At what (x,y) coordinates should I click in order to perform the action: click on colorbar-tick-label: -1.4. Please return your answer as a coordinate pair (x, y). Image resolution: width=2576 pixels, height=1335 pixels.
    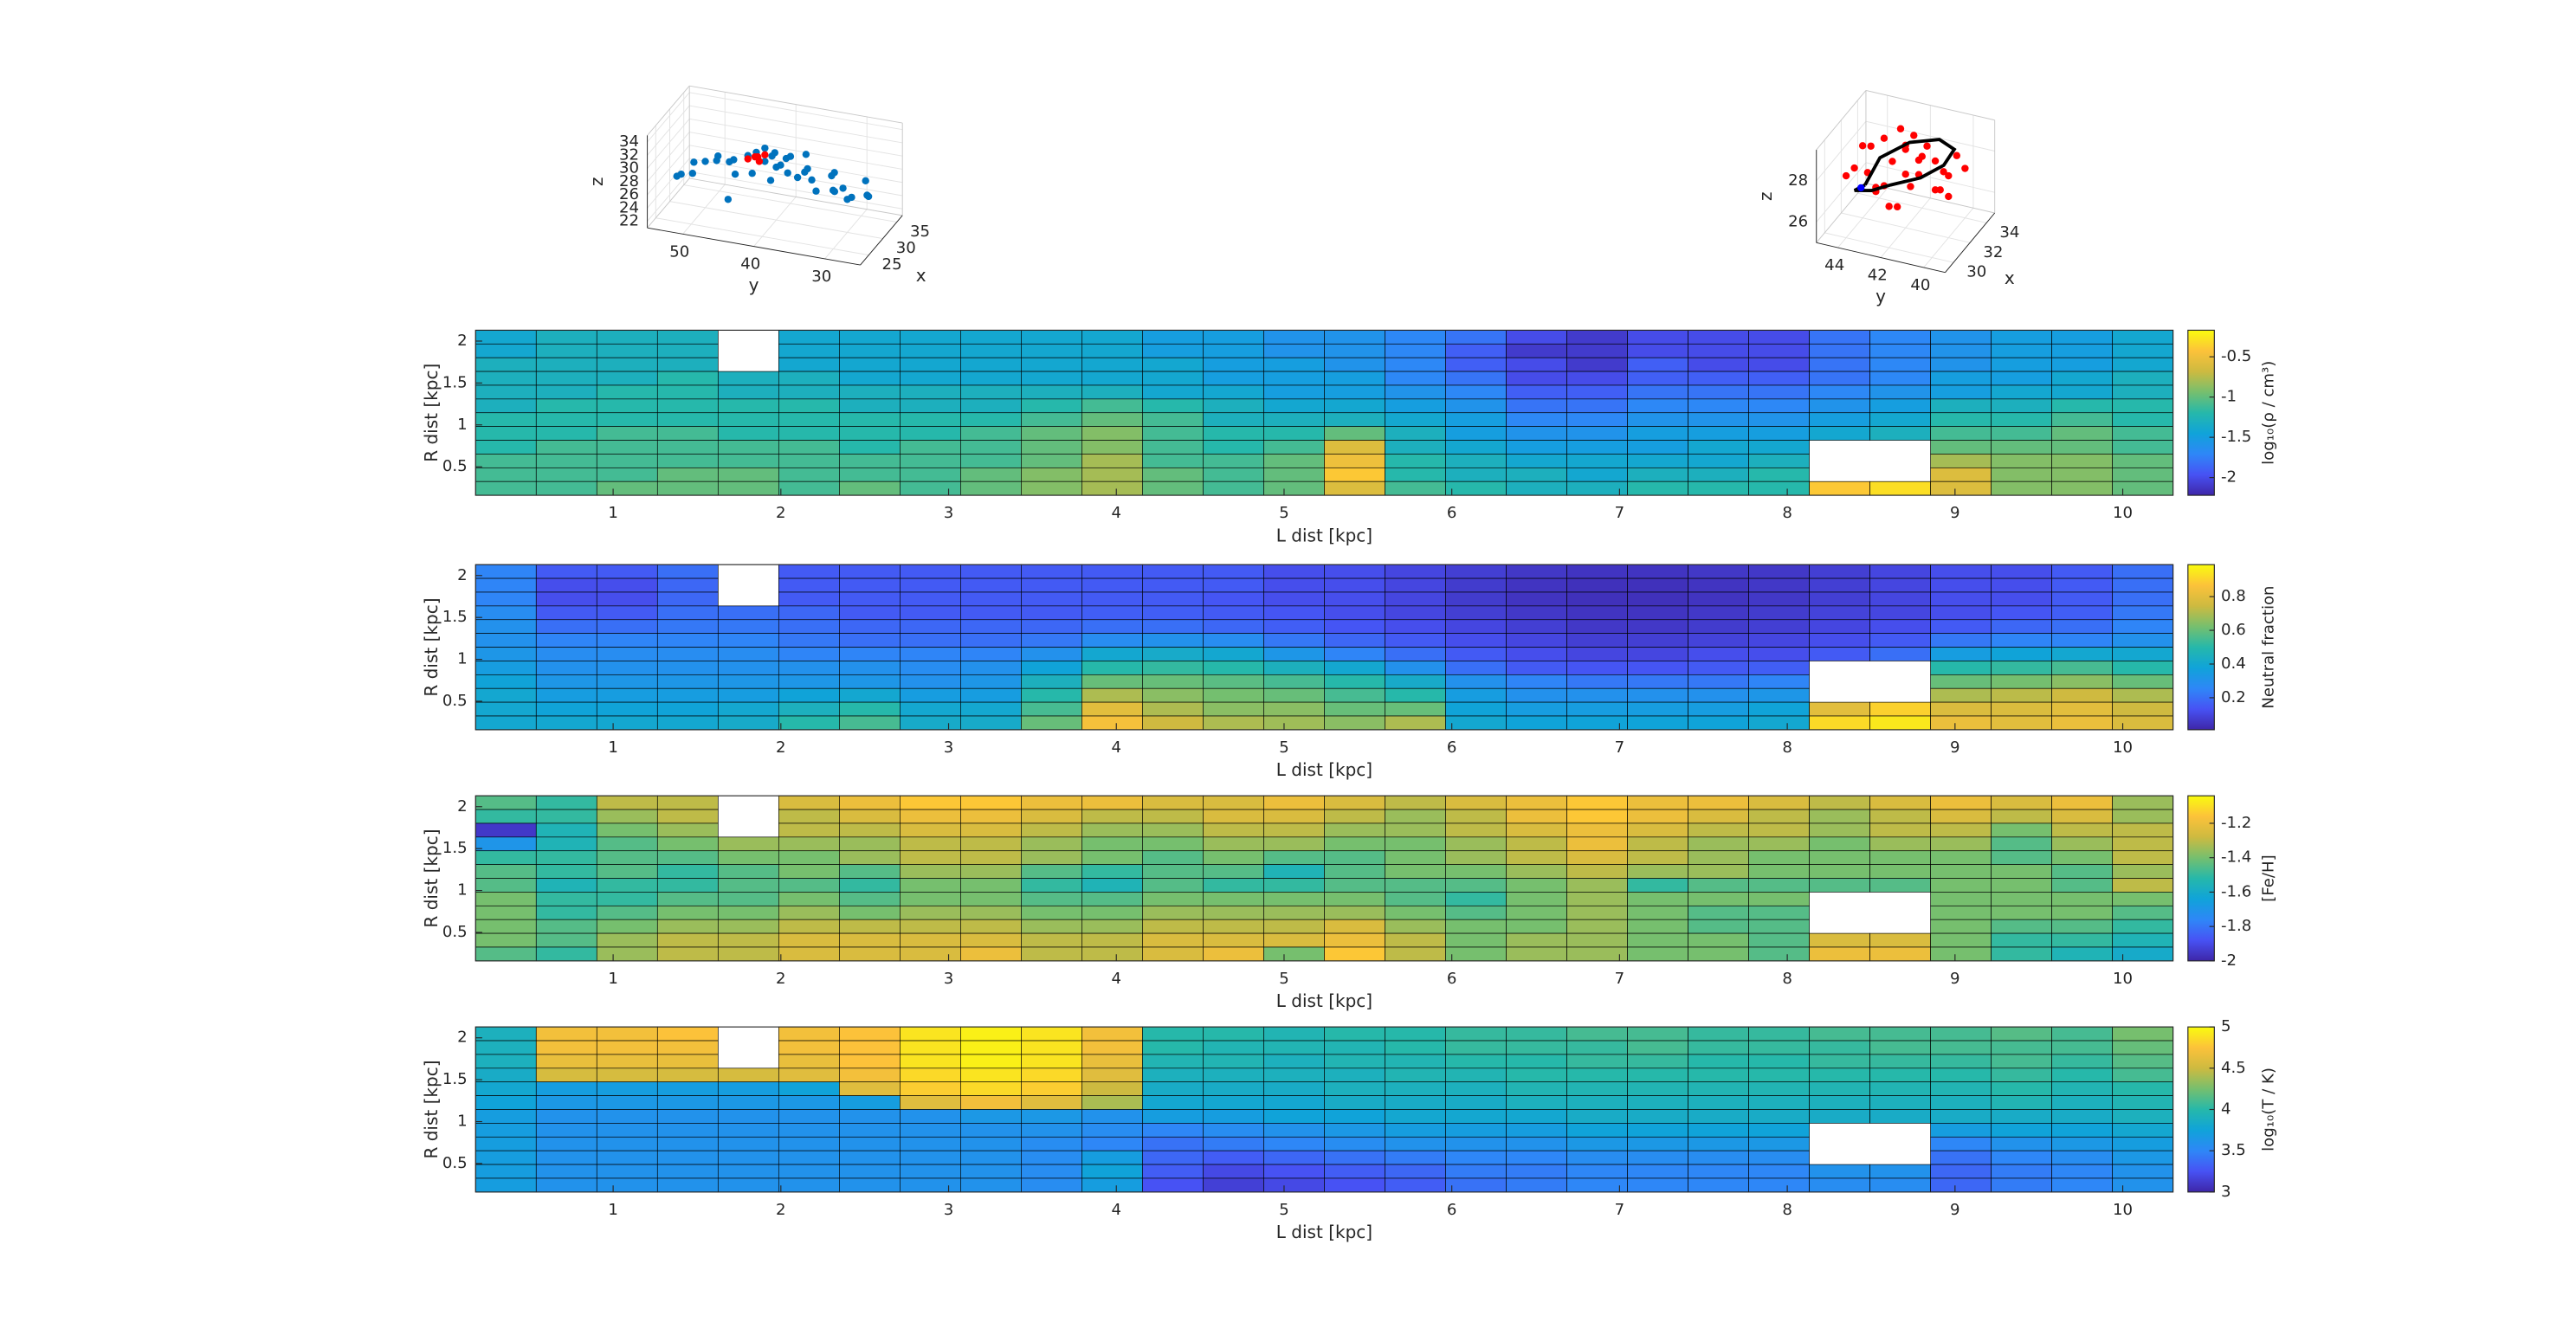
    Looking at the image, I should click on (2236, 858).